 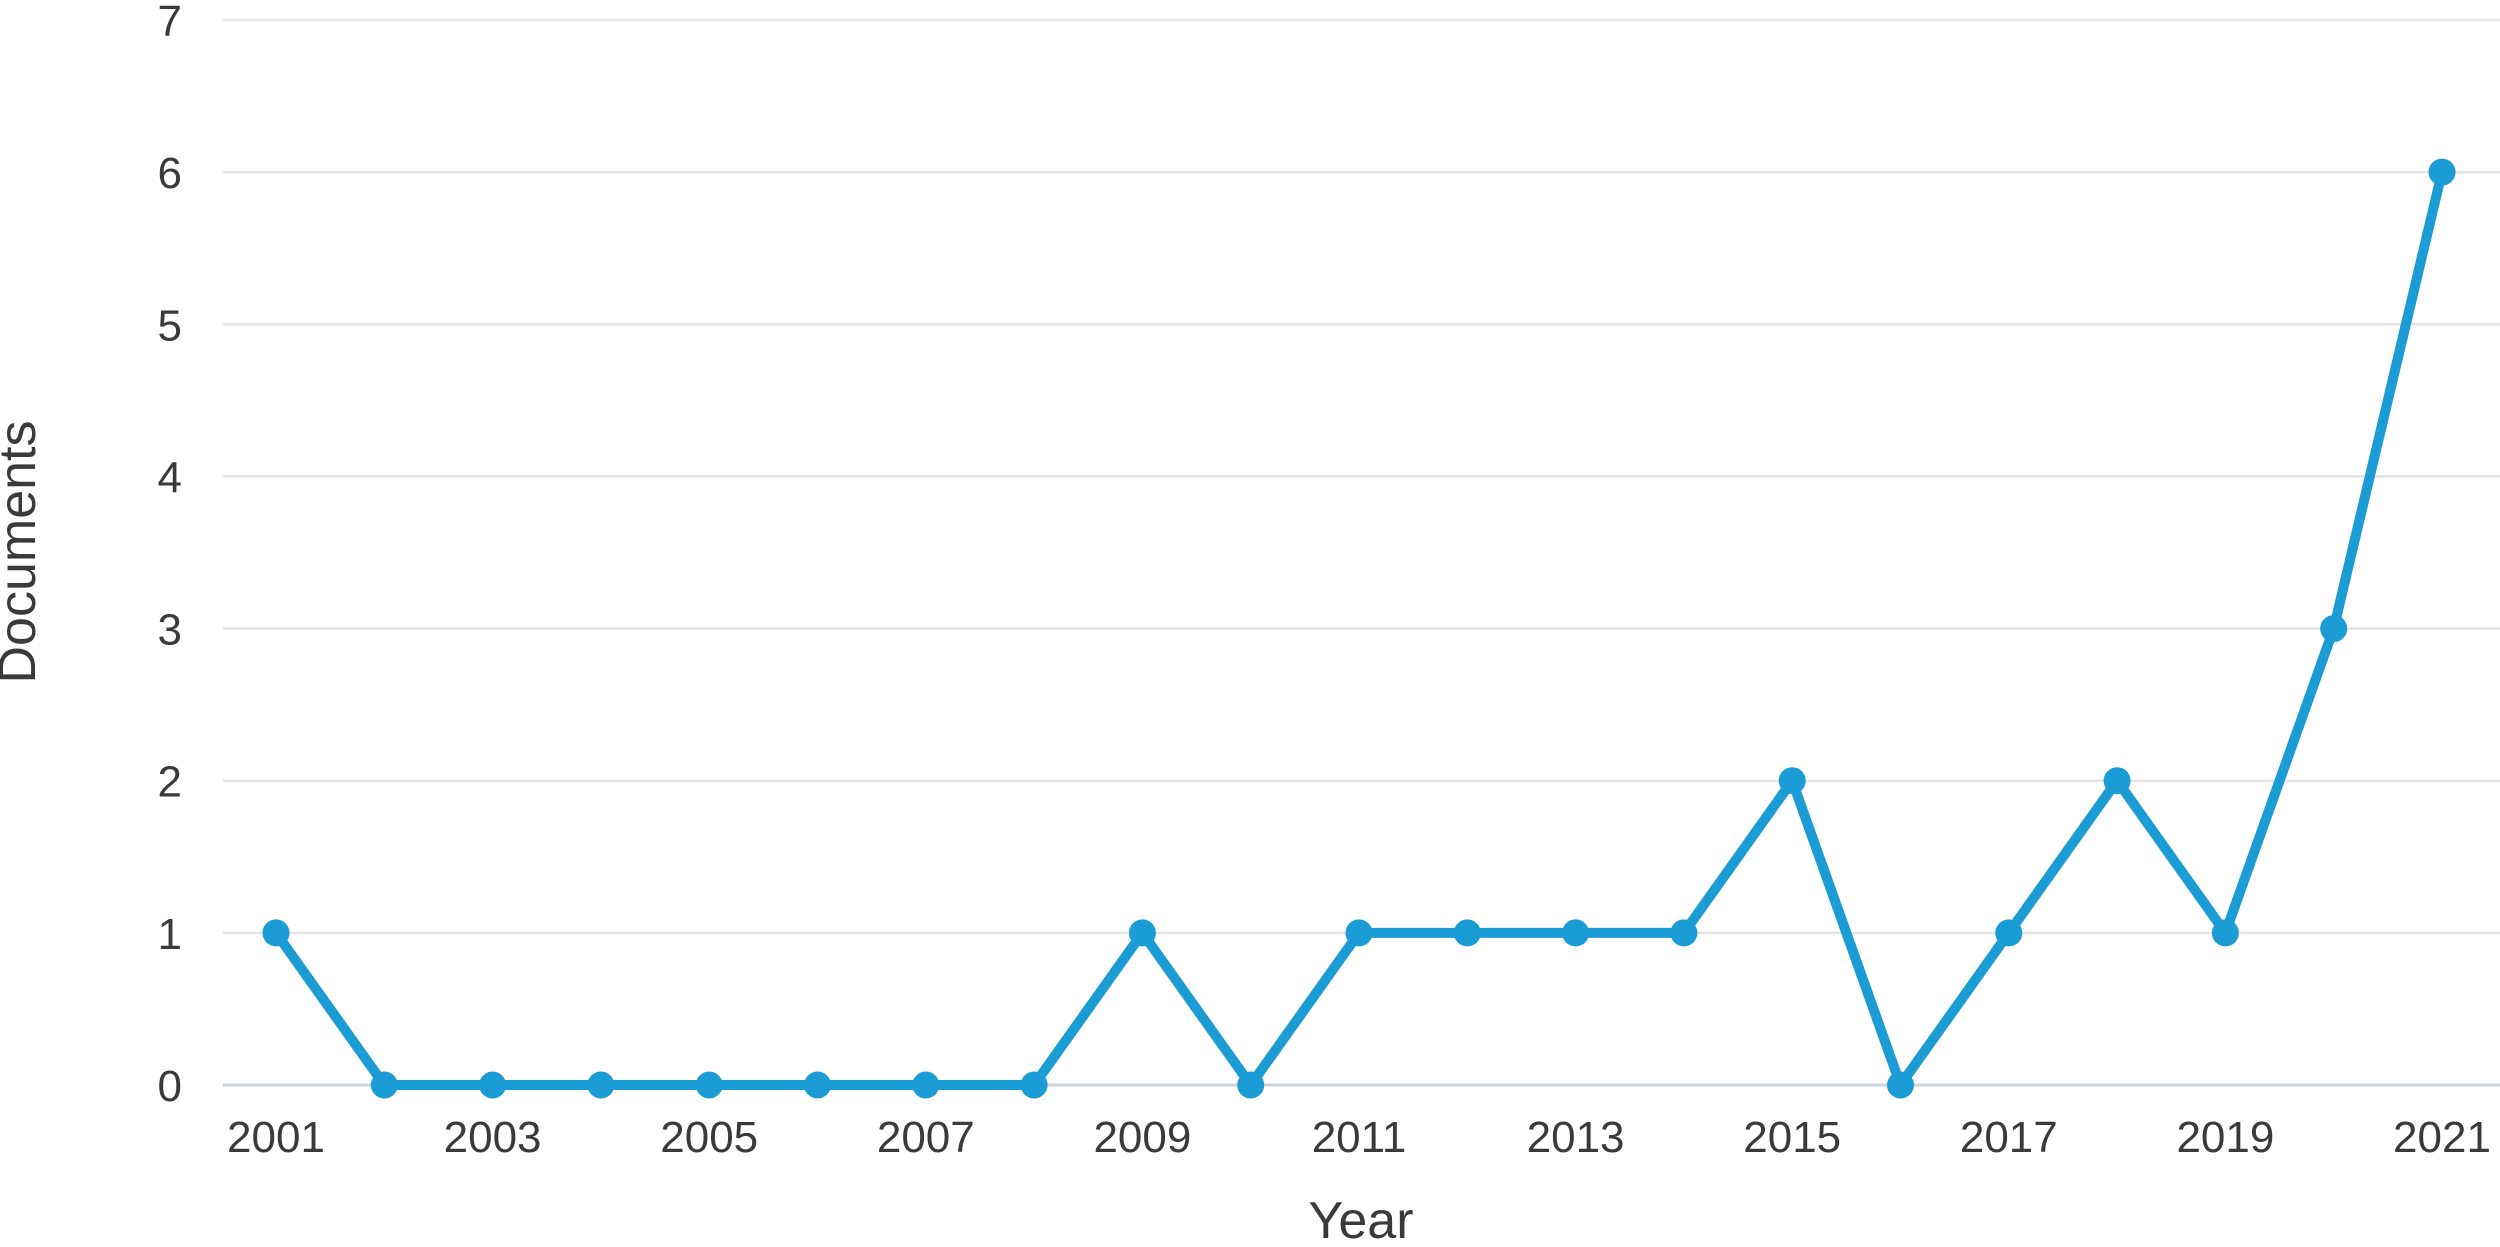 What do you see at coordinates (2442, 1137) in the screenshot?
I see `x-tick-label: 2021` at bounding box center [2442, 1137].